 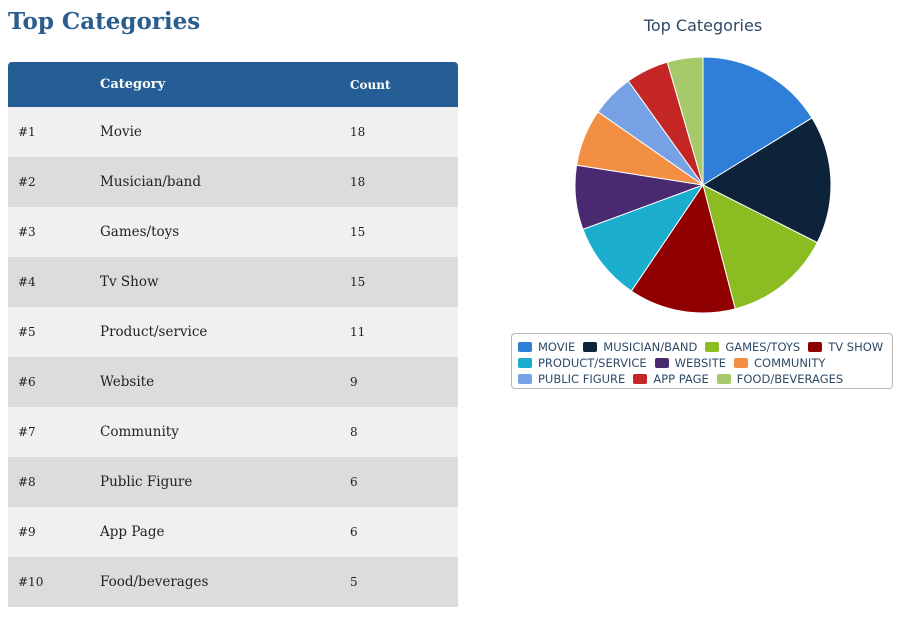 I want to click on table-row: #8 Public Figure 6, so click(x=233, y=482).